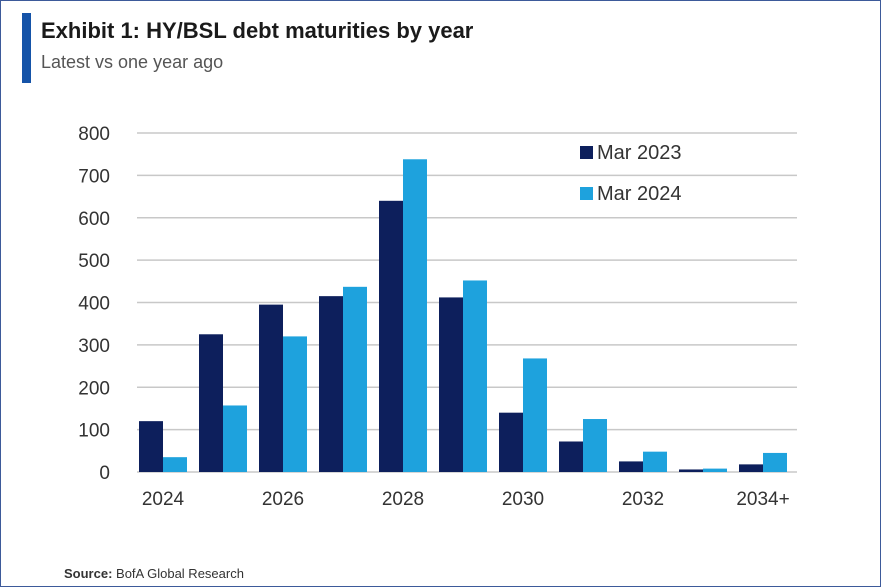  What do you see at coordinates (535, 415) in the screenshot?
I see `bar-mar-2024-2030` at bounding box center [535, 415].